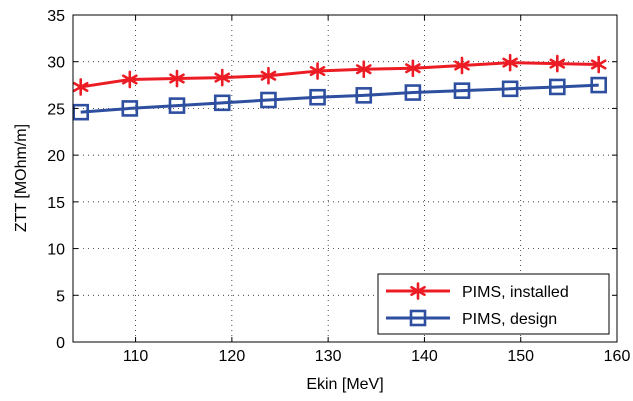 The image size is (633, 401). Describe the element at coordinates (493, 304) in the screenshot. I see `legend: PIMS, installed PIMS, design` at that location.